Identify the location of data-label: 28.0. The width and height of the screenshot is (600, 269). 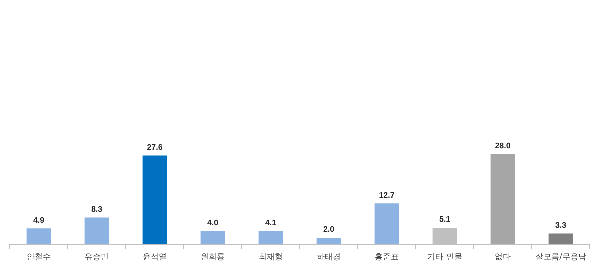
(503, 146).